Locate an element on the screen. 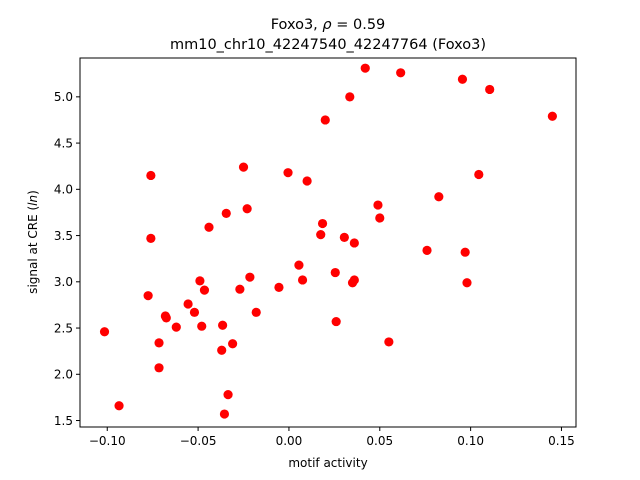  x-tick-label-0: −0.10 is located at coordinates (107, 441).